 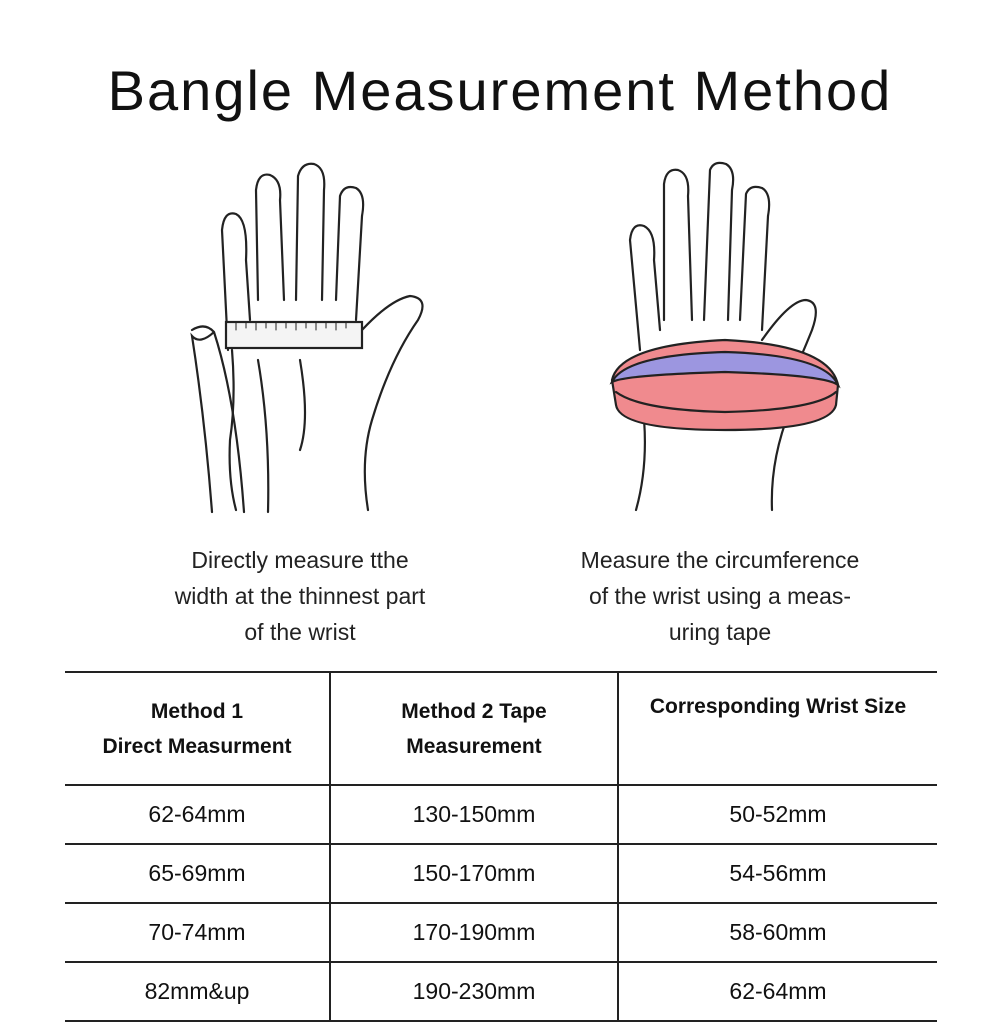 I want to click on ruler, so click(x=294, y=335).